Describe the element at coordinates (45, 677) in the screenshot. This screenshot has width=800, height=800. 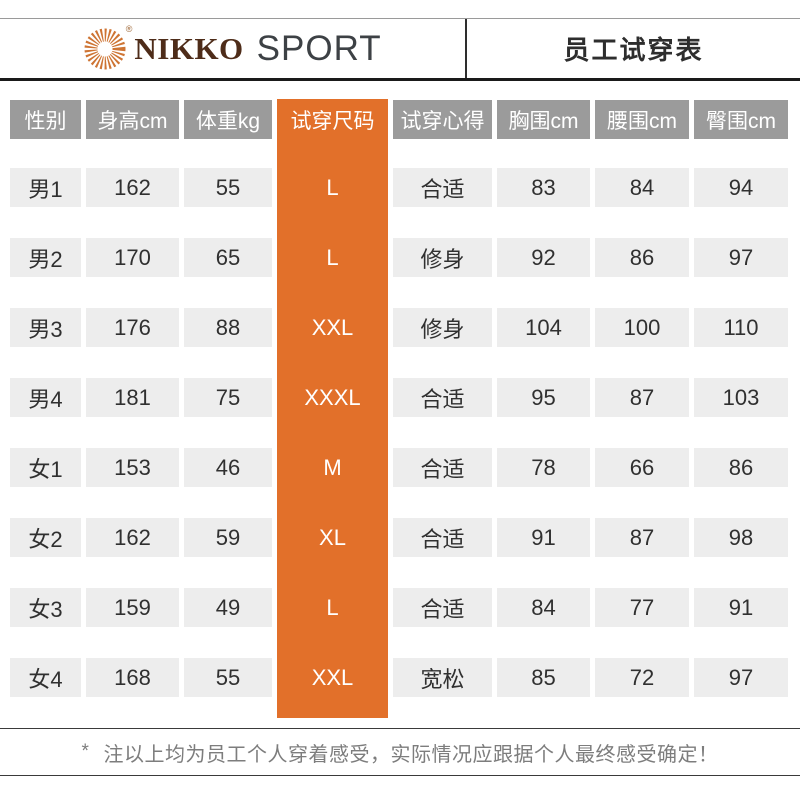
I see `cell-gender: 女4` at that location.